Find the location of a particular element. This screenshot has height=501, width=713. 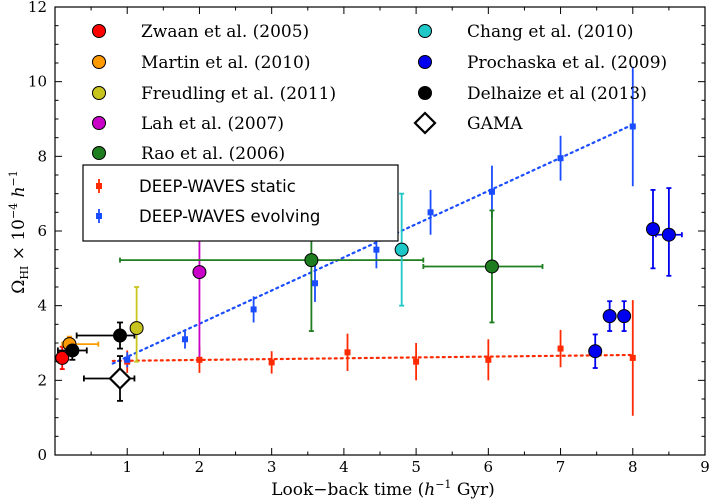

y-tick-label: 12 is located at coordinates (37, 8).